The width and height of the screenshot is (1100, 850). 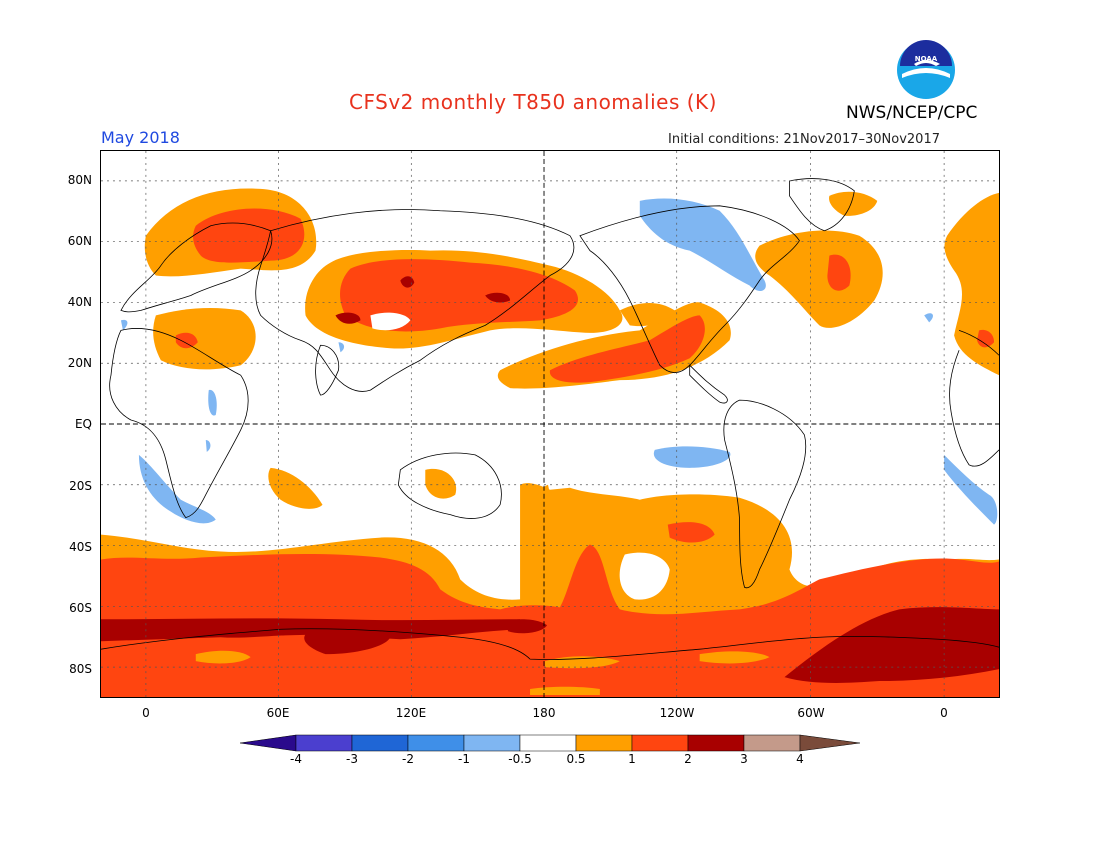 What do you see at coordinates (80, 669) in the screenshot?
I see `lat-label-80s: 80S` at bounding box center [80, 669].